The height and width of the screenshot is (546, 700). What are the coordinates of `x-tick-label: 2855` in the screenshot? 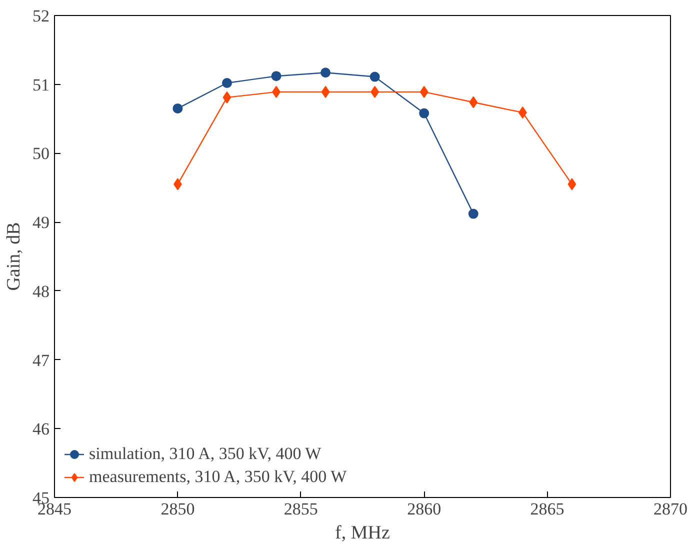 It's located at (301, 509).